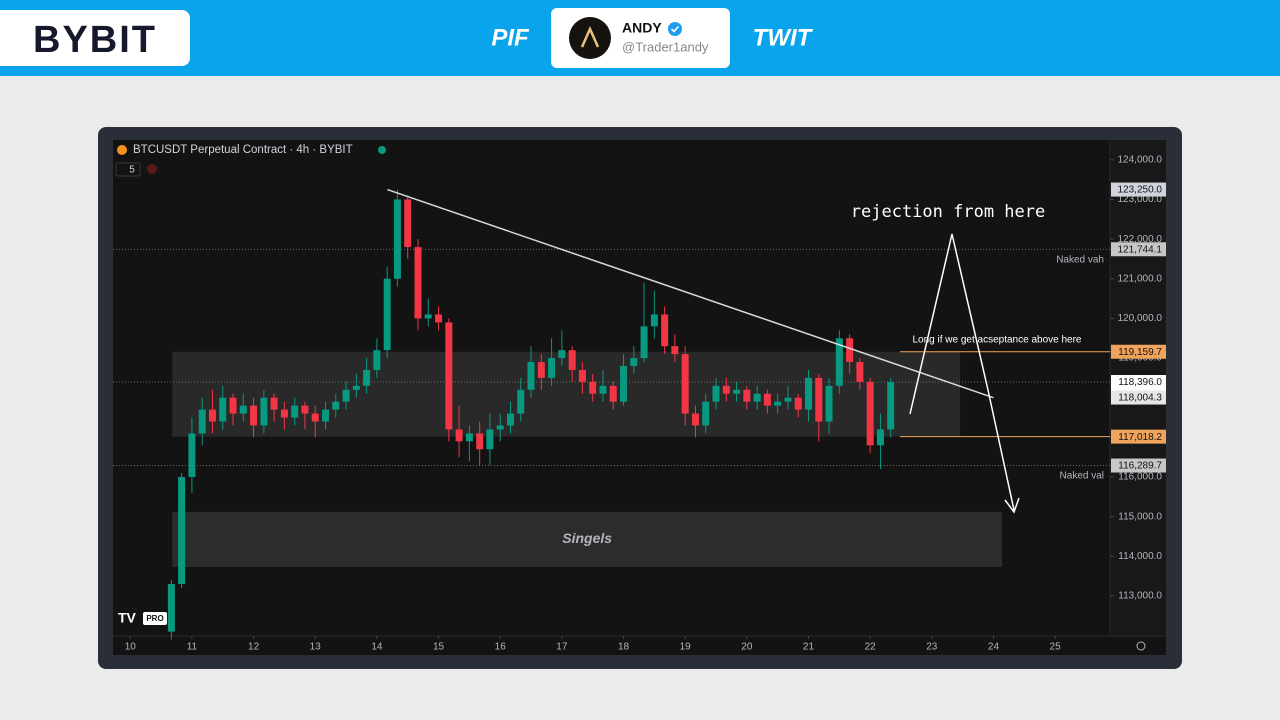  I want to click on x-tick-label: 15, so click(439, 647).